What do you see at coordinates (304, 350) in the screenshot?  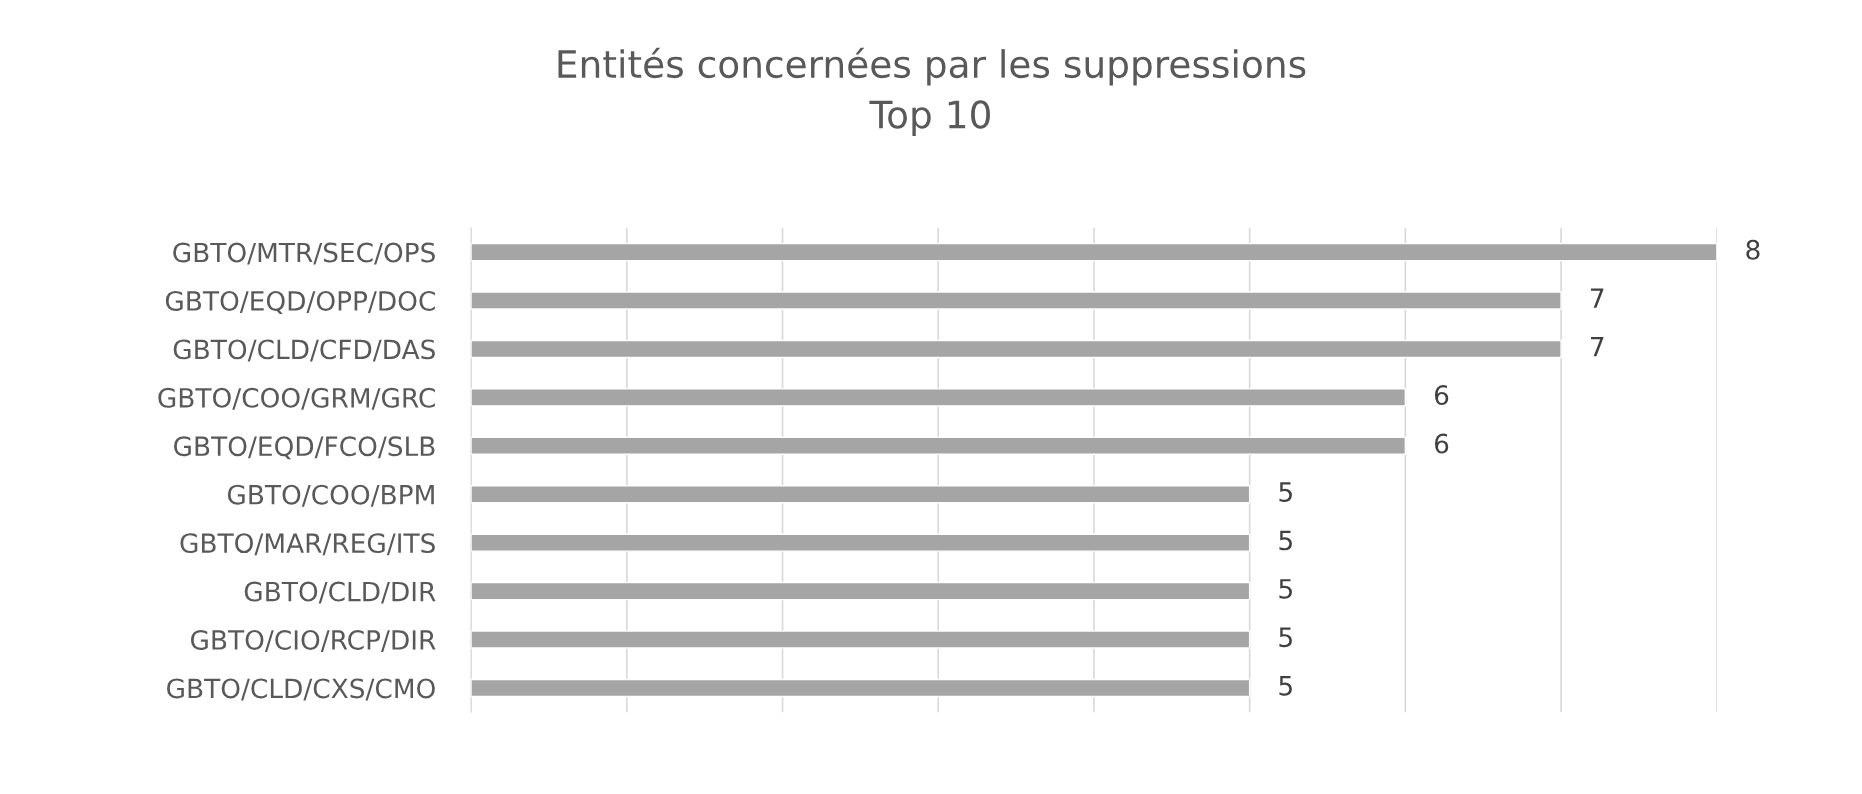 I see `y-tick-label: GBTO/CLD/CFD/DAS` at bounding box center [304, 350].